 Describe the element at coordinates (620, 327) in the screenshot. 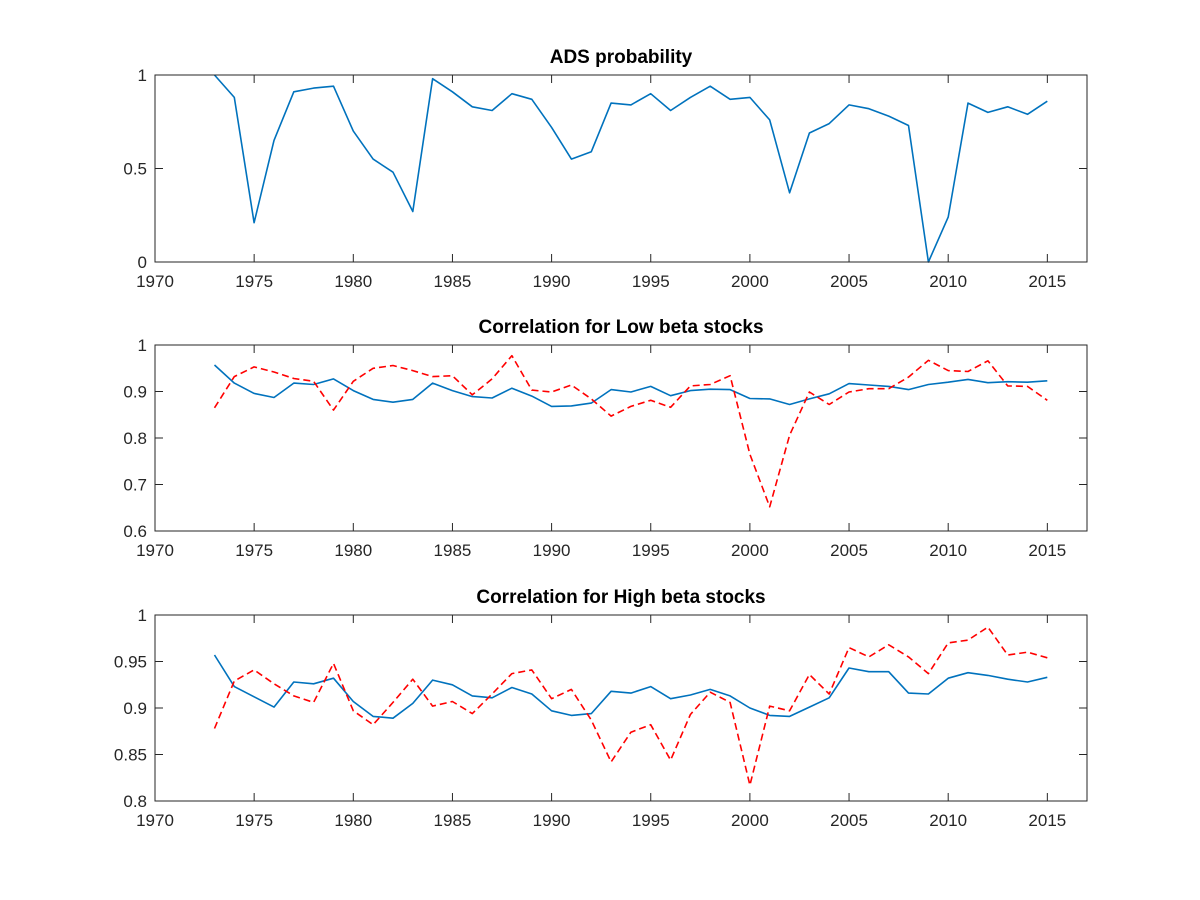

I see `chart-title: Correlation for Low beta stocks` at that location.